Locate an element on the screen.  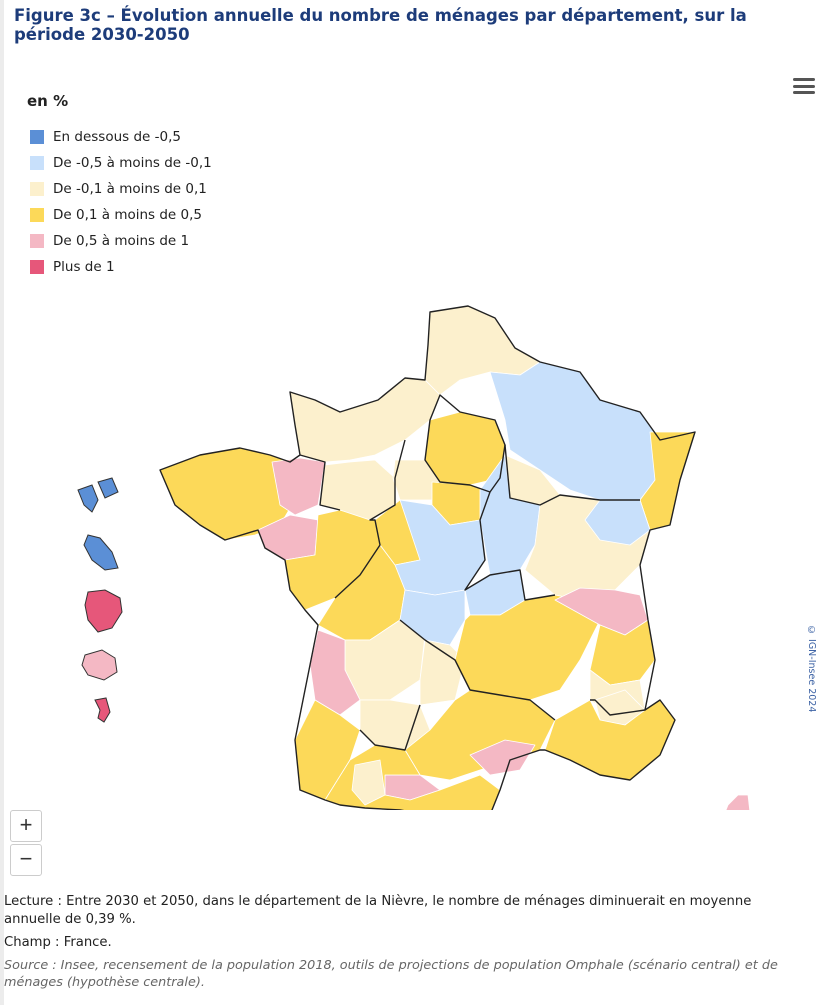
legend-label: De 0,5 à moins de 1 is located at coordinates (121, 241).